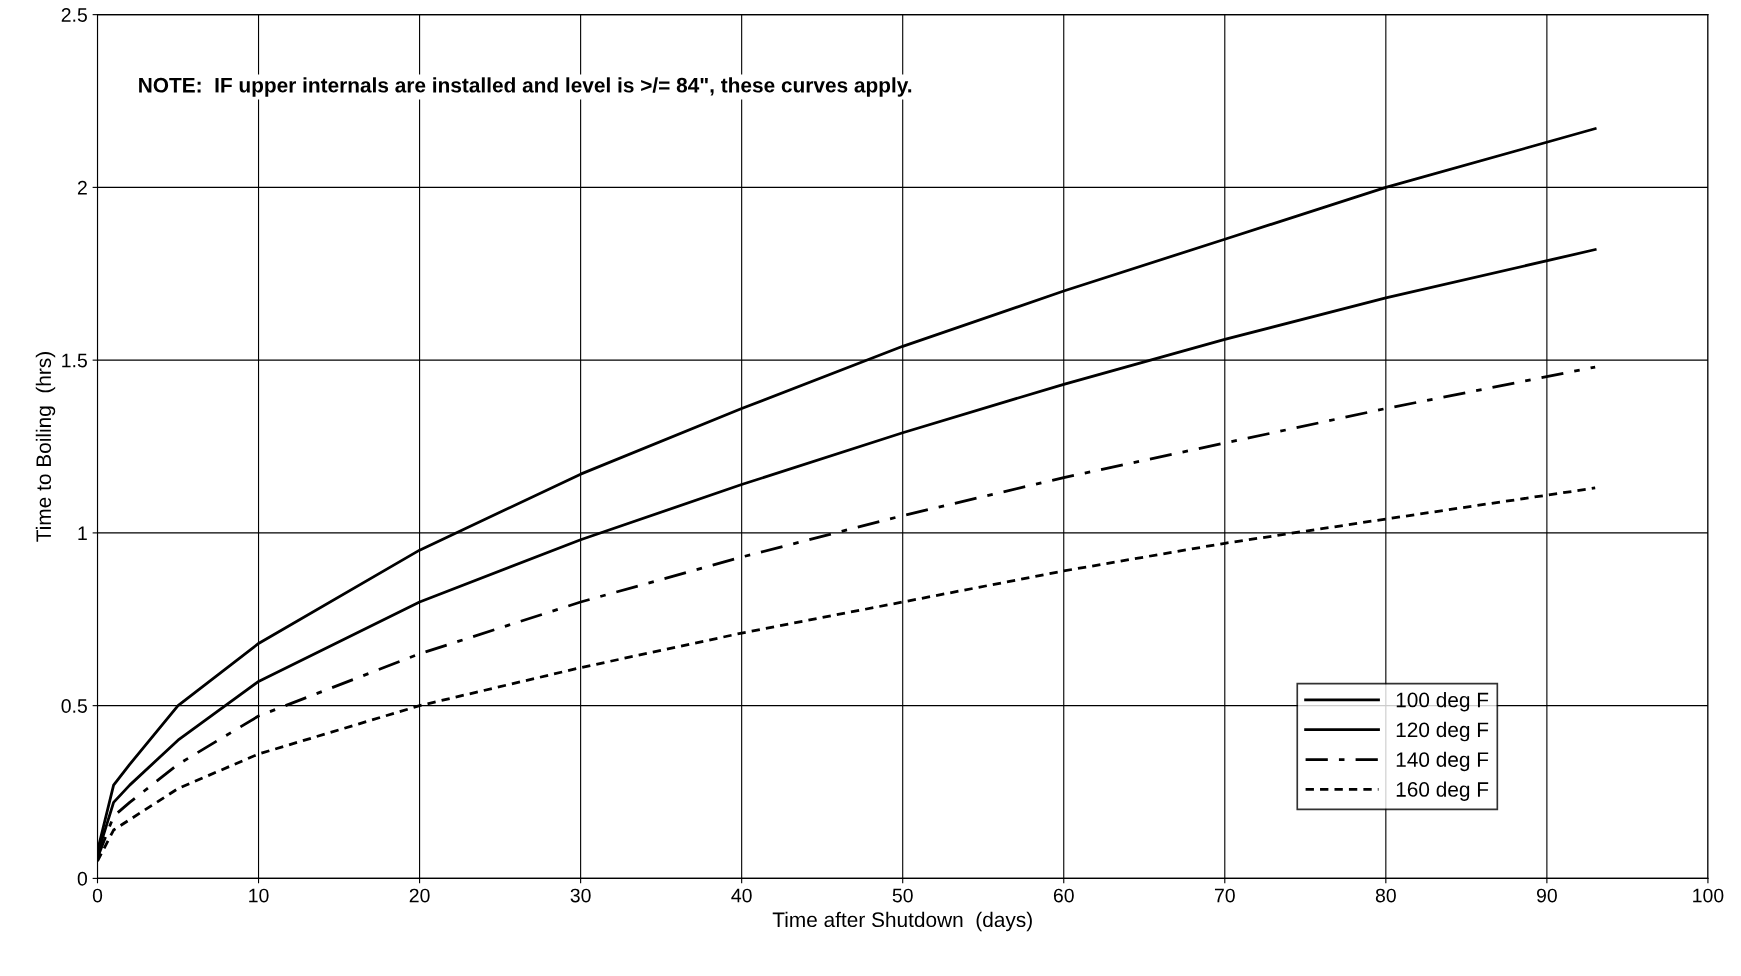  Describe the element at coordinates (74, 15) in the screenshot. I see `y-tick-label: 2.5` at that location.